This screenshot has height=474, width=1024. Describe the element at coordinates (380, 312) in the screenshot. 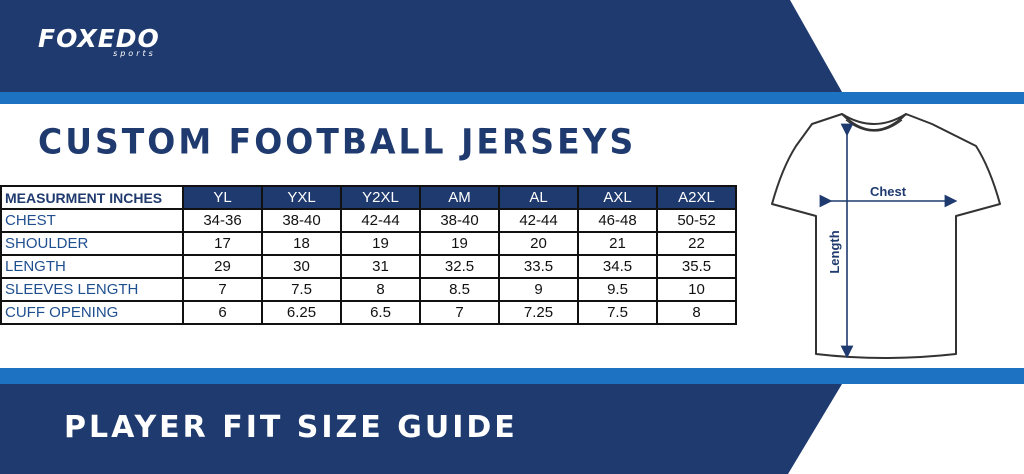

I see `table-cell: 6.5` at that location.